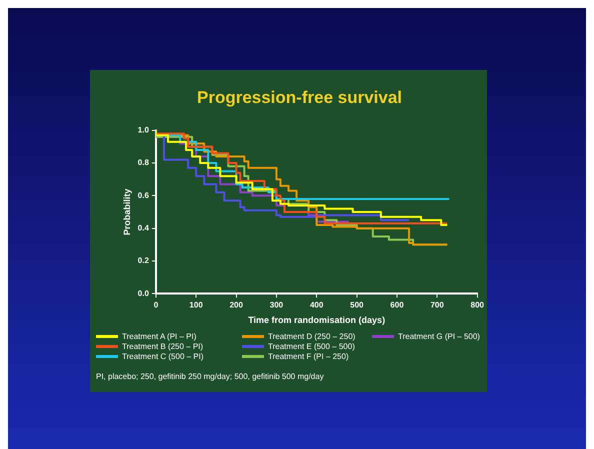  I want to click on x-axis-title: Time from randomisation (days), so click(317, 320).